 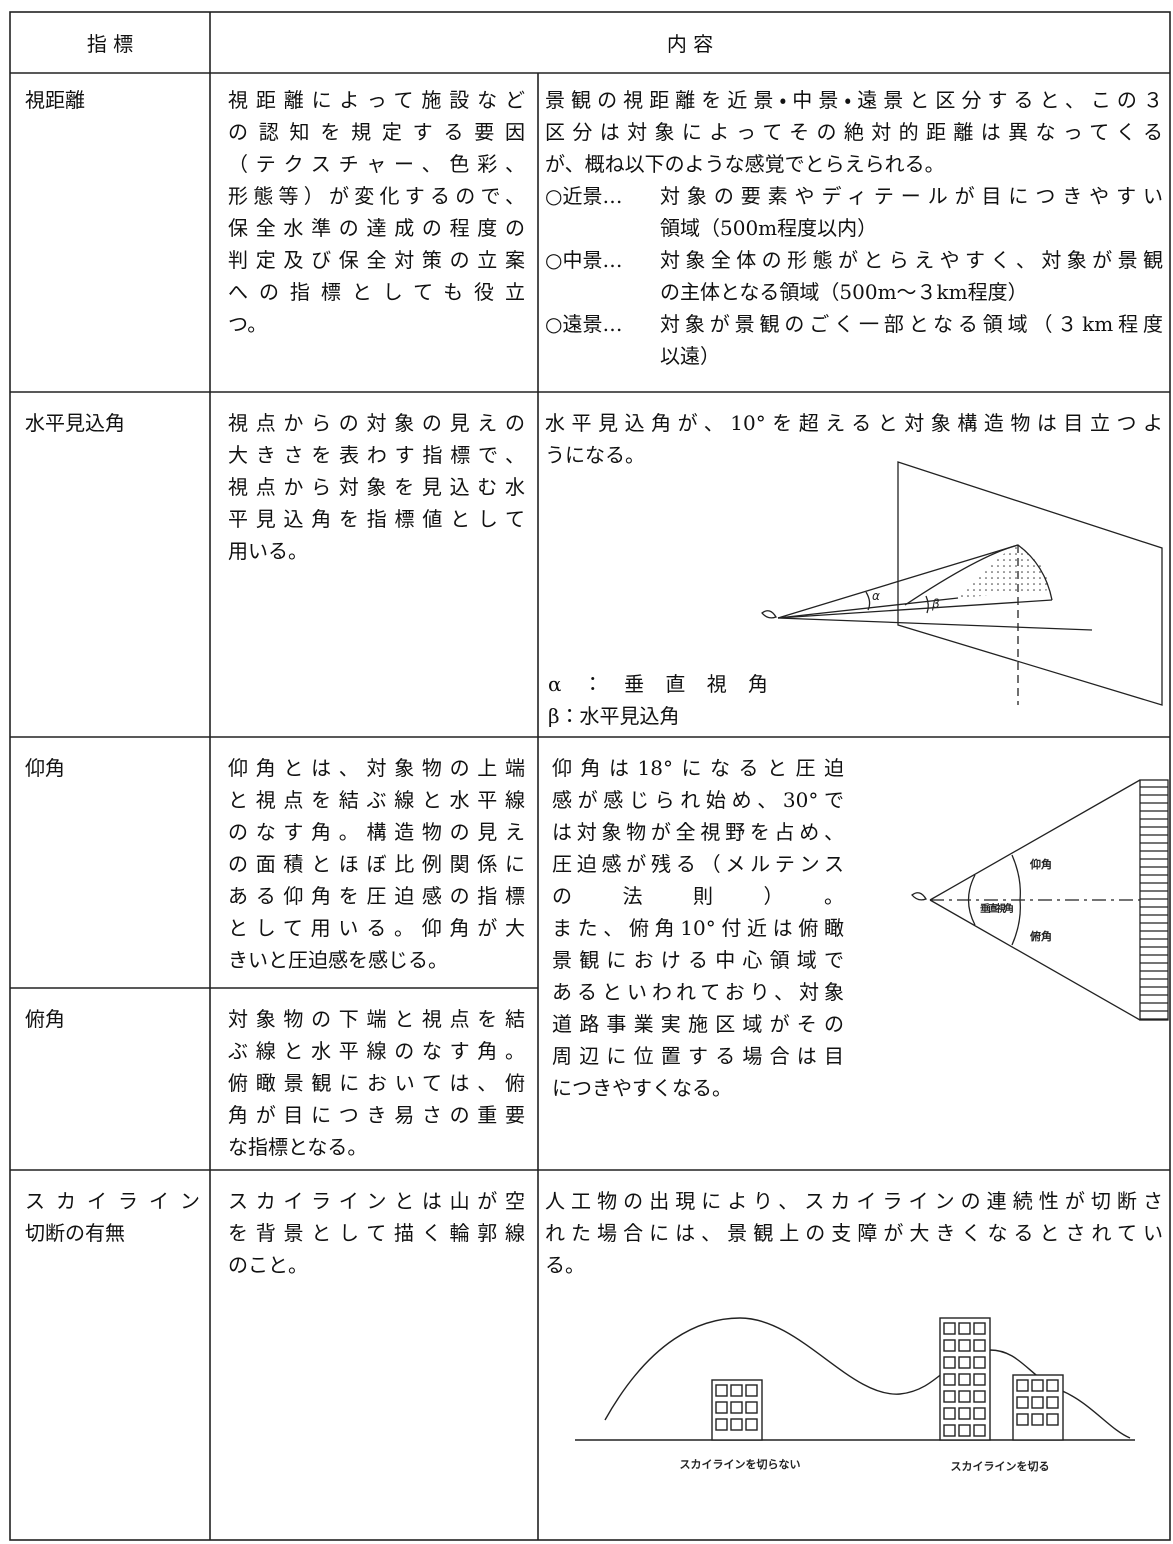 What do you see at coordinates (376, 260) in the screenshot?
I see `text-line: 判定及び保全対策の立案` at bounding box center [376, 260].